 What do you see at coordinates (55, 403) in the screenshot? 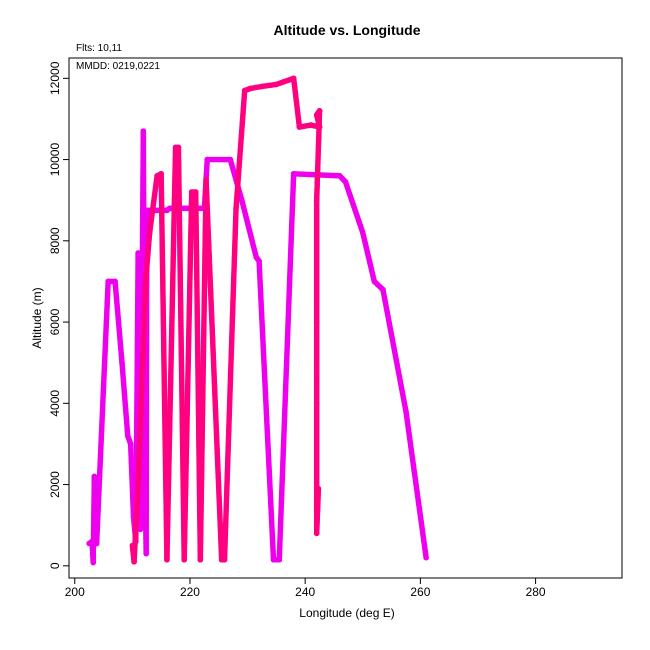
I see `y-tick-label: 4000` at bounding box center [55, 403].